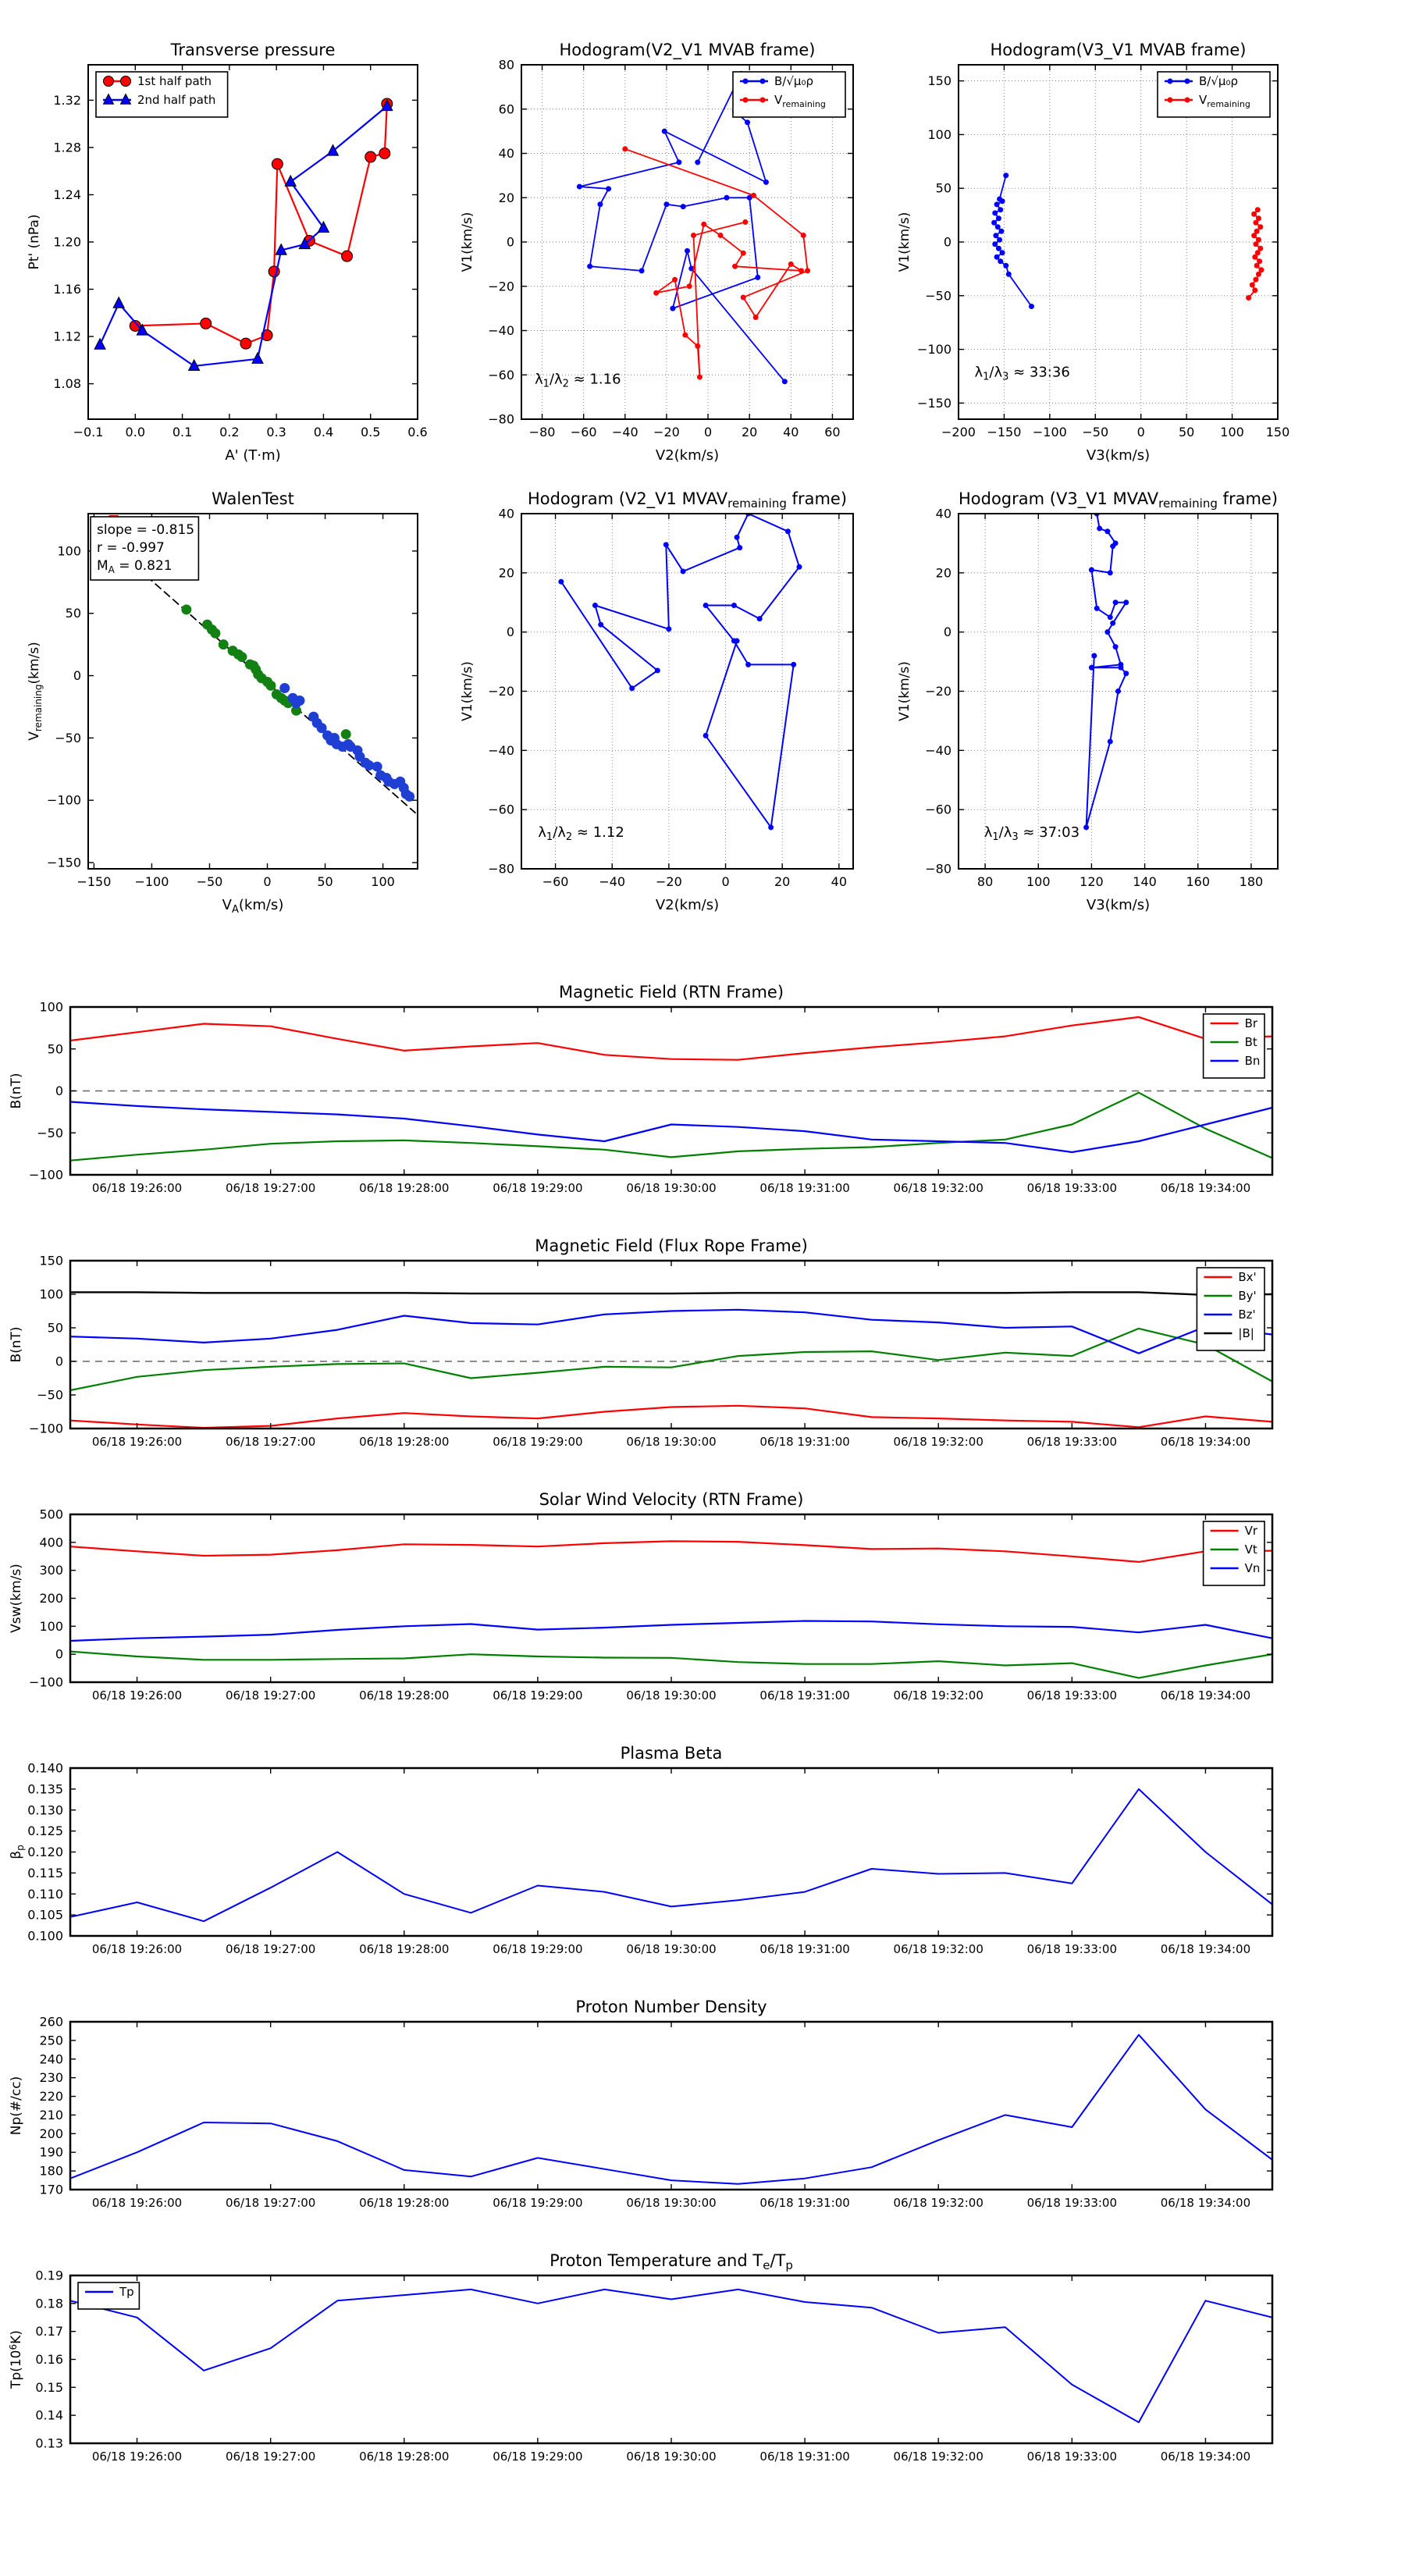 This screenshot has height=2576, width=1405. Describe the element at coordinates (507, 65) in the screenshot. I see `y-tick-label: 80` at that location.